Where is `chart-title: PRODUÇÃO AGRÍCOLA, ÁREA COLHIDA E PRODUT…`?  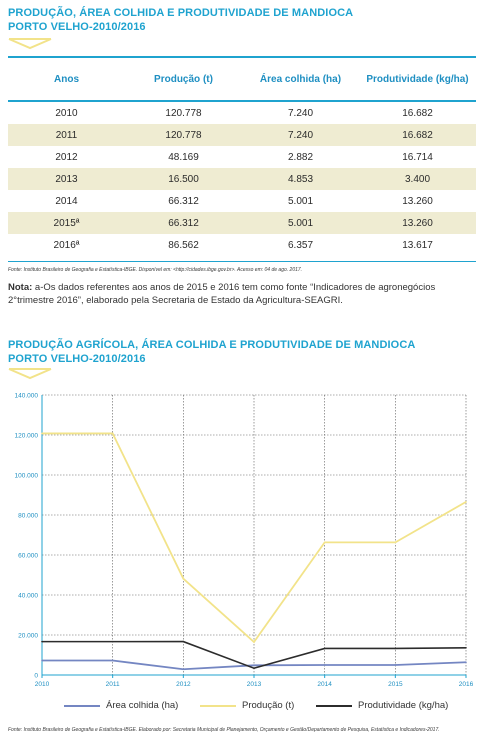 chart-title: PRODUÇÃO AGRÍCOLA, ÁREA COLHIDA E PRODUT… is located at coordinates (211, 352).